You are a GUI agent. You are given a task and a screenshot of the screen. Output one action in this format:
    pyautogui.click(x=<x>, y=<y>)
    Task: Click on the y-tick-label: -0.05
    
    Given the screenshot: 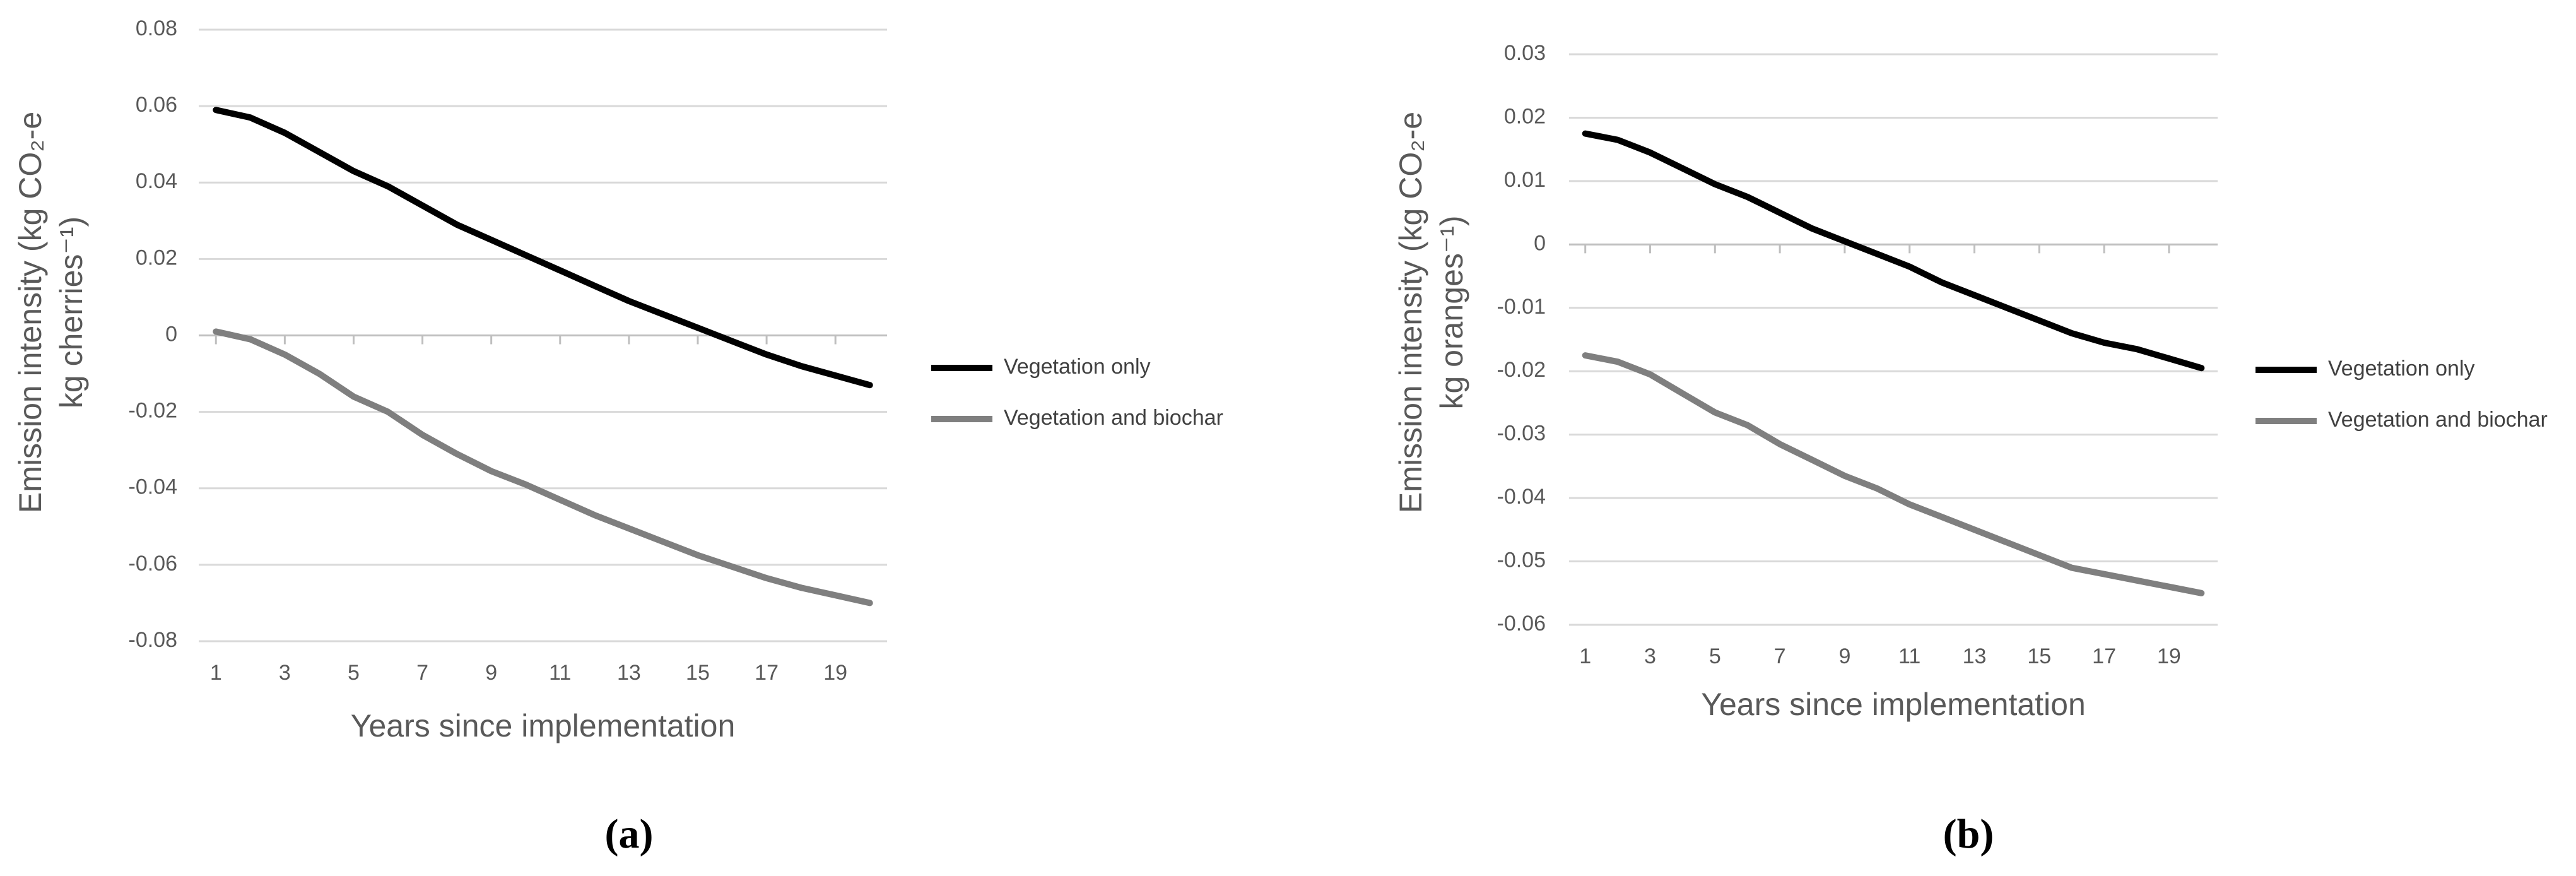 What is the action you would take?
    pyautogui.click(x=1521, y=560)
    